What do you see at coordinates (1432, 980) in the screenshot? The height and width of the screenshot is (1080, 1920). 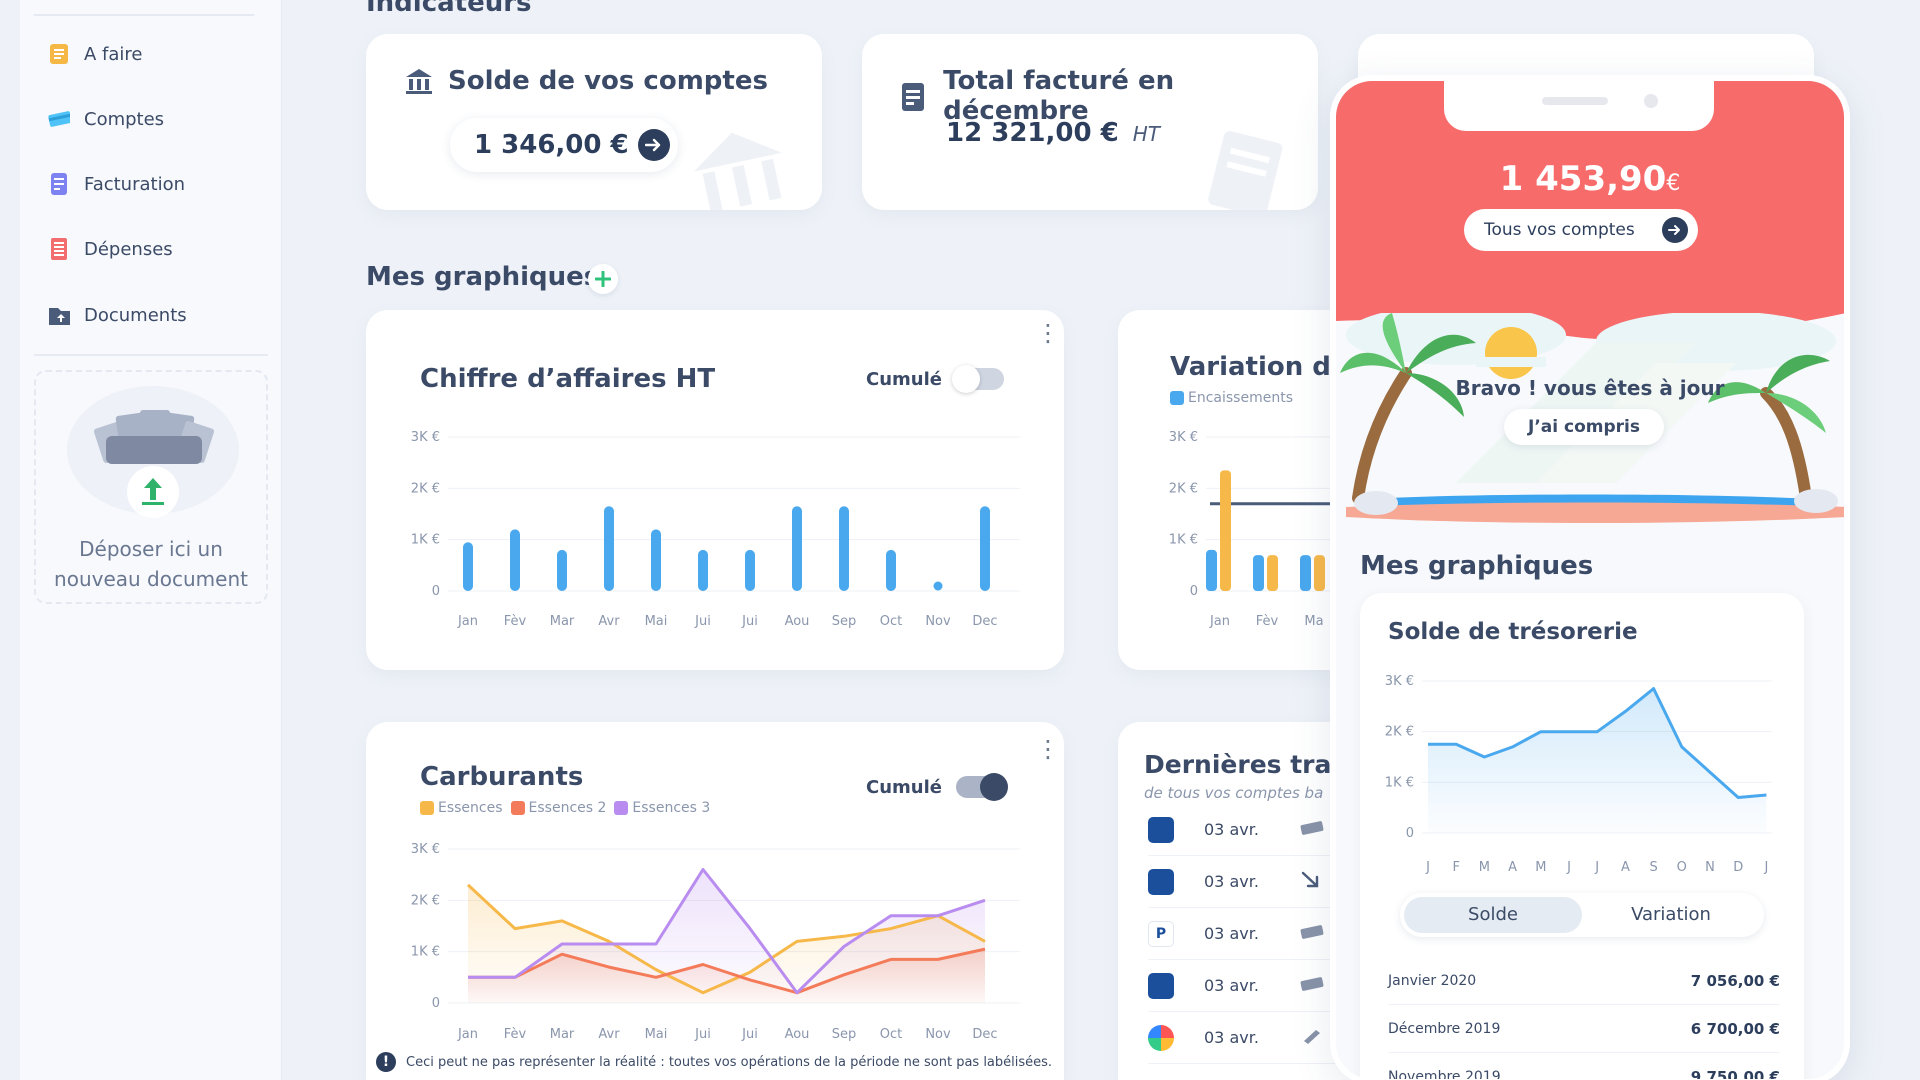 I see `balance-month: Janvier 2020` at bounding box center [1432, 980].